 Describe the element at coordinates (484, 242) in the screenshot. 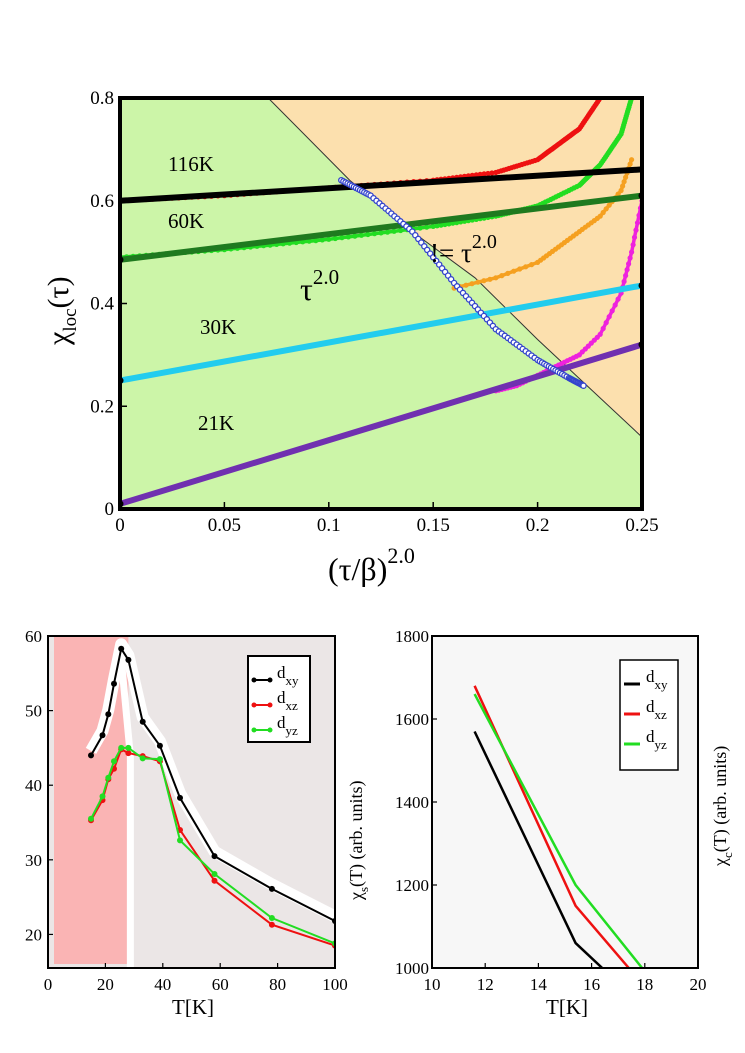

I see `not-tau2-sup: 2.0` at that location.